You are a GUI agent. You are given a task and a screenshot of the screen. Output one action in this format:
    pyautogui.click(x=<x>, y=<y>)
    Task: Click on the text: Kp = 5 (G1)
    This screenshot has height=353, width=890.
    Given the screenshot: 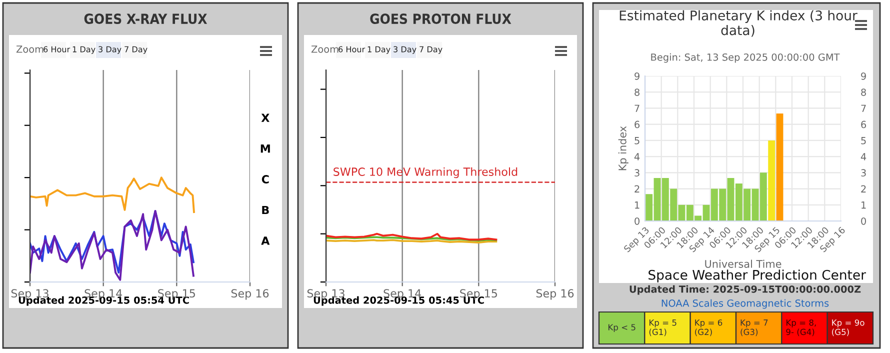 What is the action you would take?
    pyautogui.click(x=662, y=328)
    